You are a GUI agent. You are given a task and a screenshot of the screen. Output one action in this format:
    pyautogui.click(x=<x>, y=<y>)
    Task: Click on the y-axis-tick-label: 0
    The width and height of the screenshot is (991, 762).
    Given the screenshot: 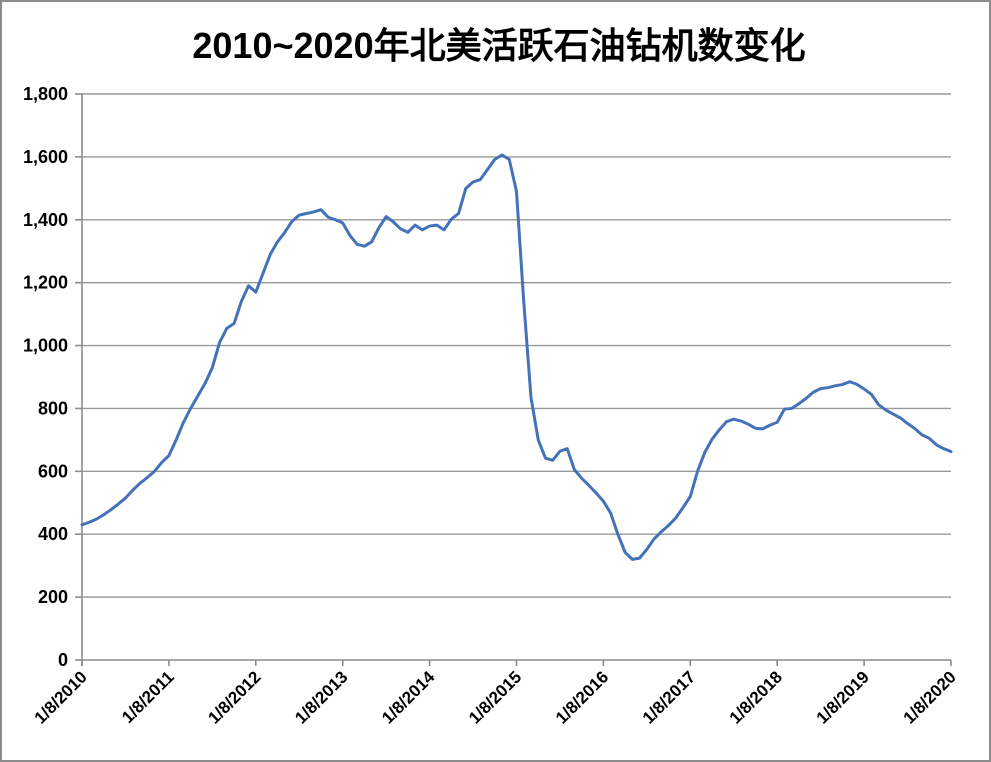 What is the action you would take?
    pyautogui.click(x=63, y=660)
    